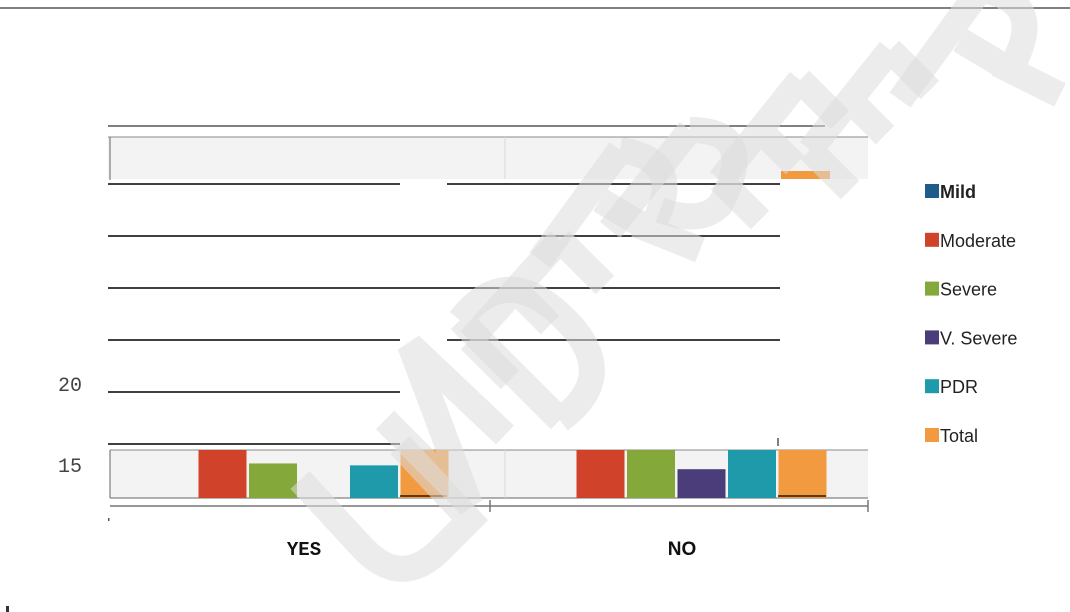 Image resolution: width=1070 pixels, height=612 pixels. I want to click on y-tick-label-20: 20, so click(70, 386).